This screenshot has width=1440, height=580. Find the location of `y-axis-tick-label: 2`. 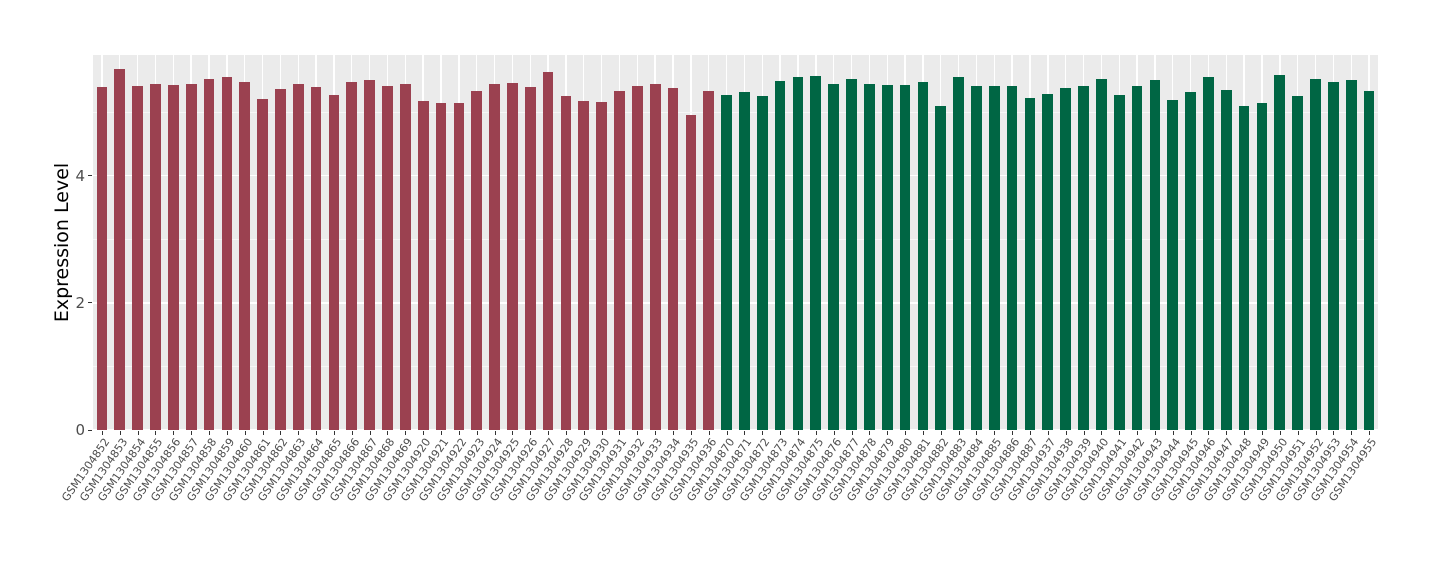

y-axis-tick-label: 2 is located at coordinates (80, 302).